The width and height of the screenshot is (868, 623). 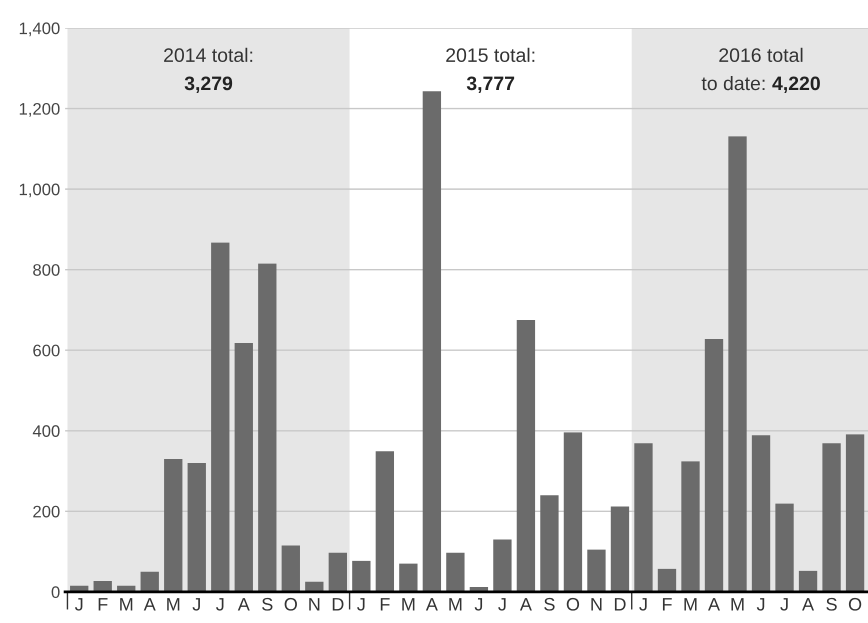 I want to click on annotation: 2015 total:, so click(x=490, y=55).